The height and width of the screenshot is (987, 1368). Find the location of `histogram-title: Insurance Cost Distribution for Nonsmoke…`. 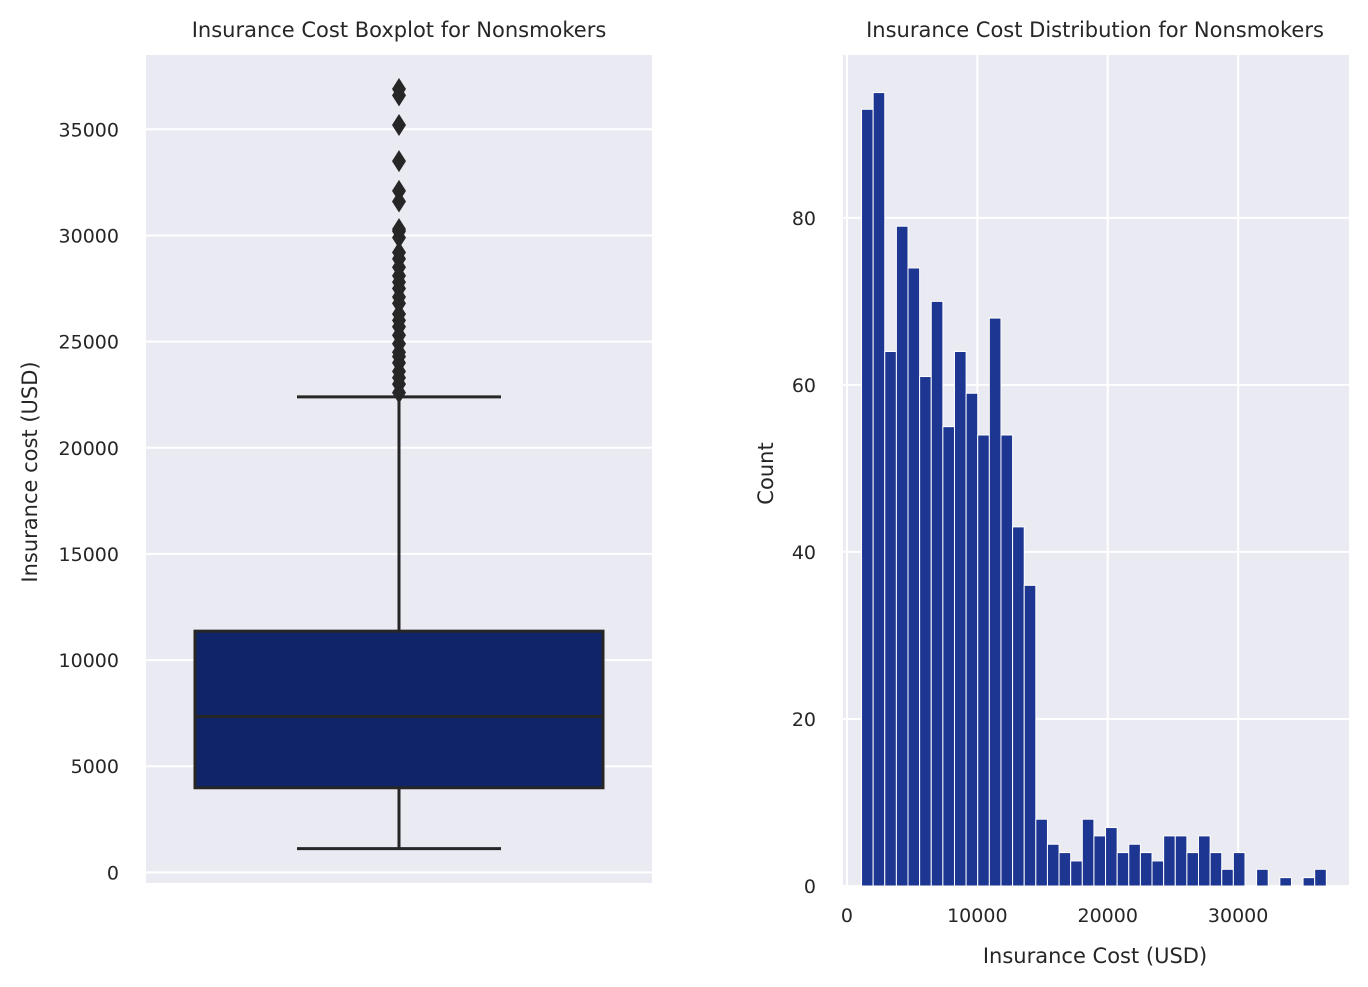

histogram-title: Insurance Cost Distribution for Nonsmoke… is located at coordinates (1095, 30).